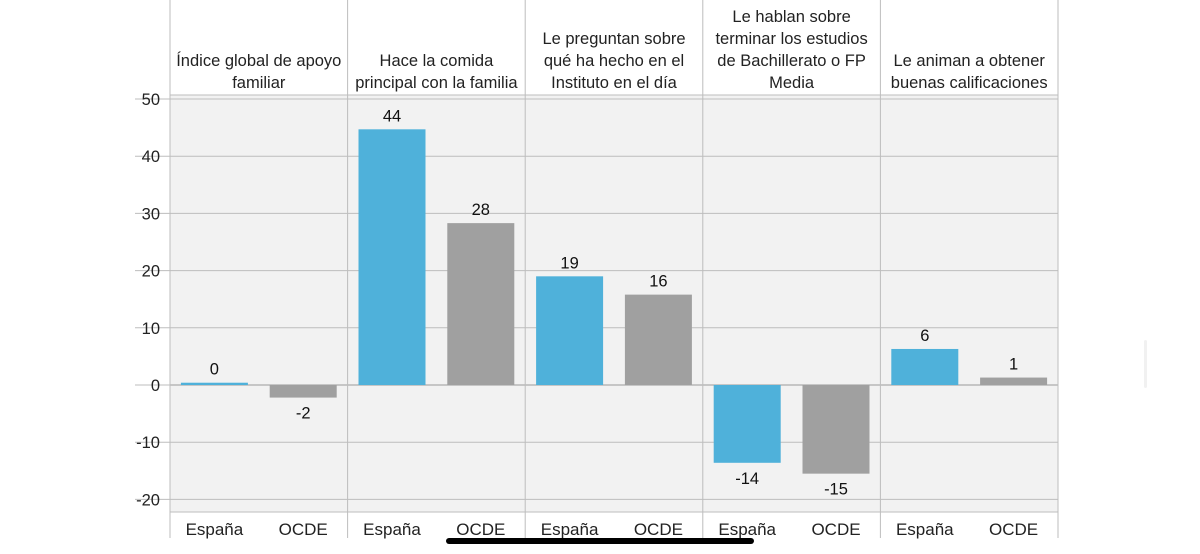  Describe the element at coordinates (924, 336) in the screenshot. I see `data-label: 6` at that location.